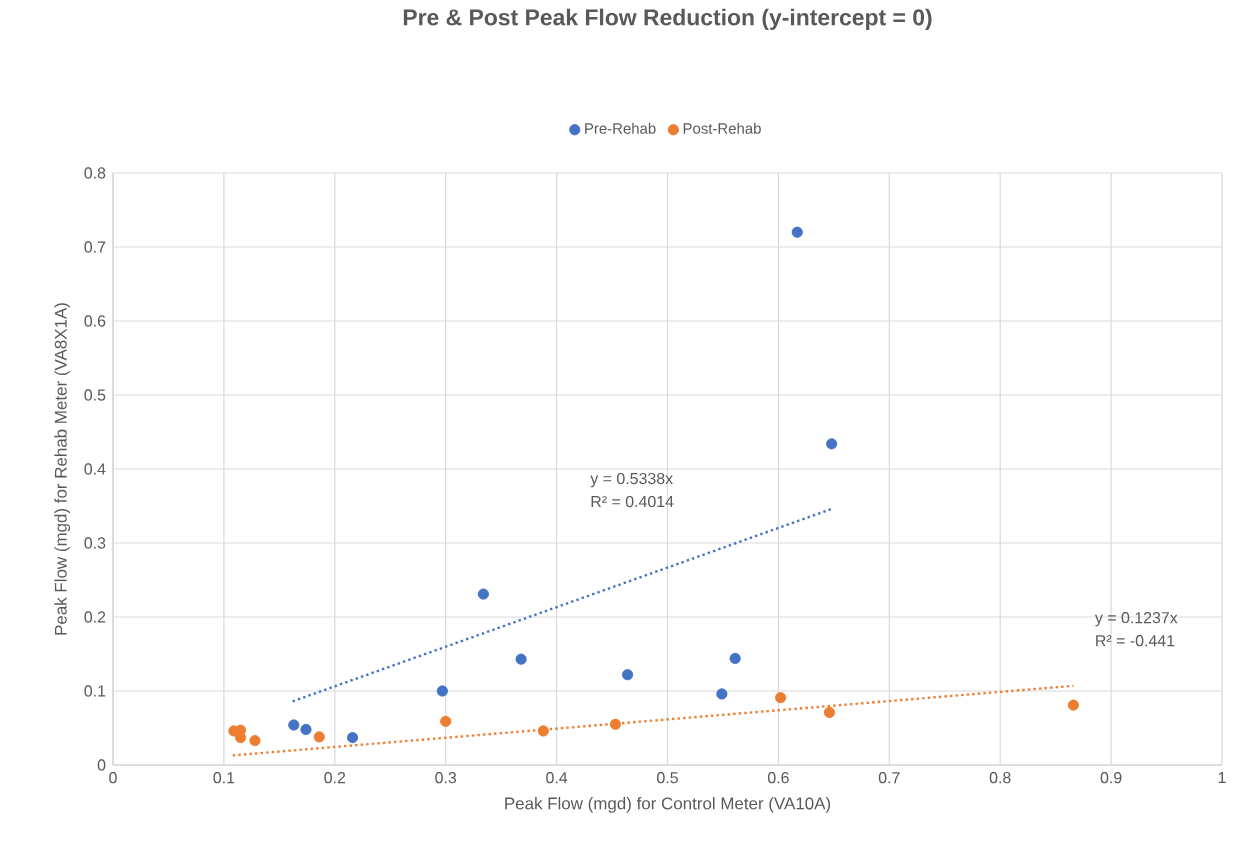 This screenshot has height=861, width=1250. What do you see at coordinates (335, 778) in the screenshot?
I see `x-tick-label: 0.2` at bounding box center [335, 778].